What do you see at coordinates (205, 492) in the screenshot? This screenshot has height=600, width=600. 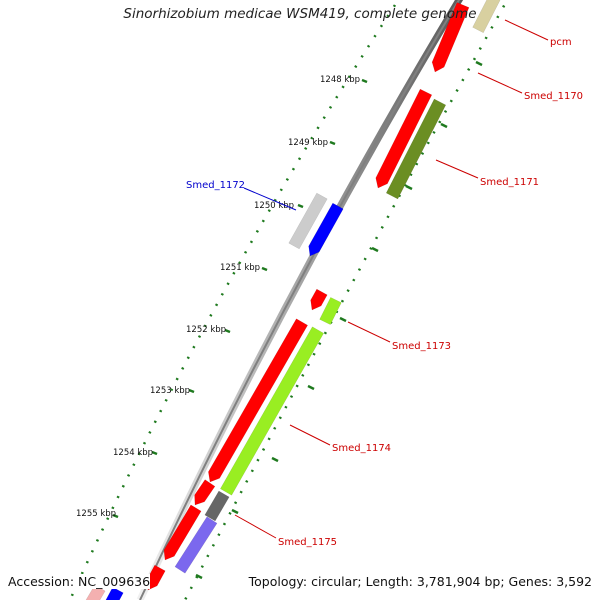 I see `gene-red-segment` at bounding box center [205, 492].